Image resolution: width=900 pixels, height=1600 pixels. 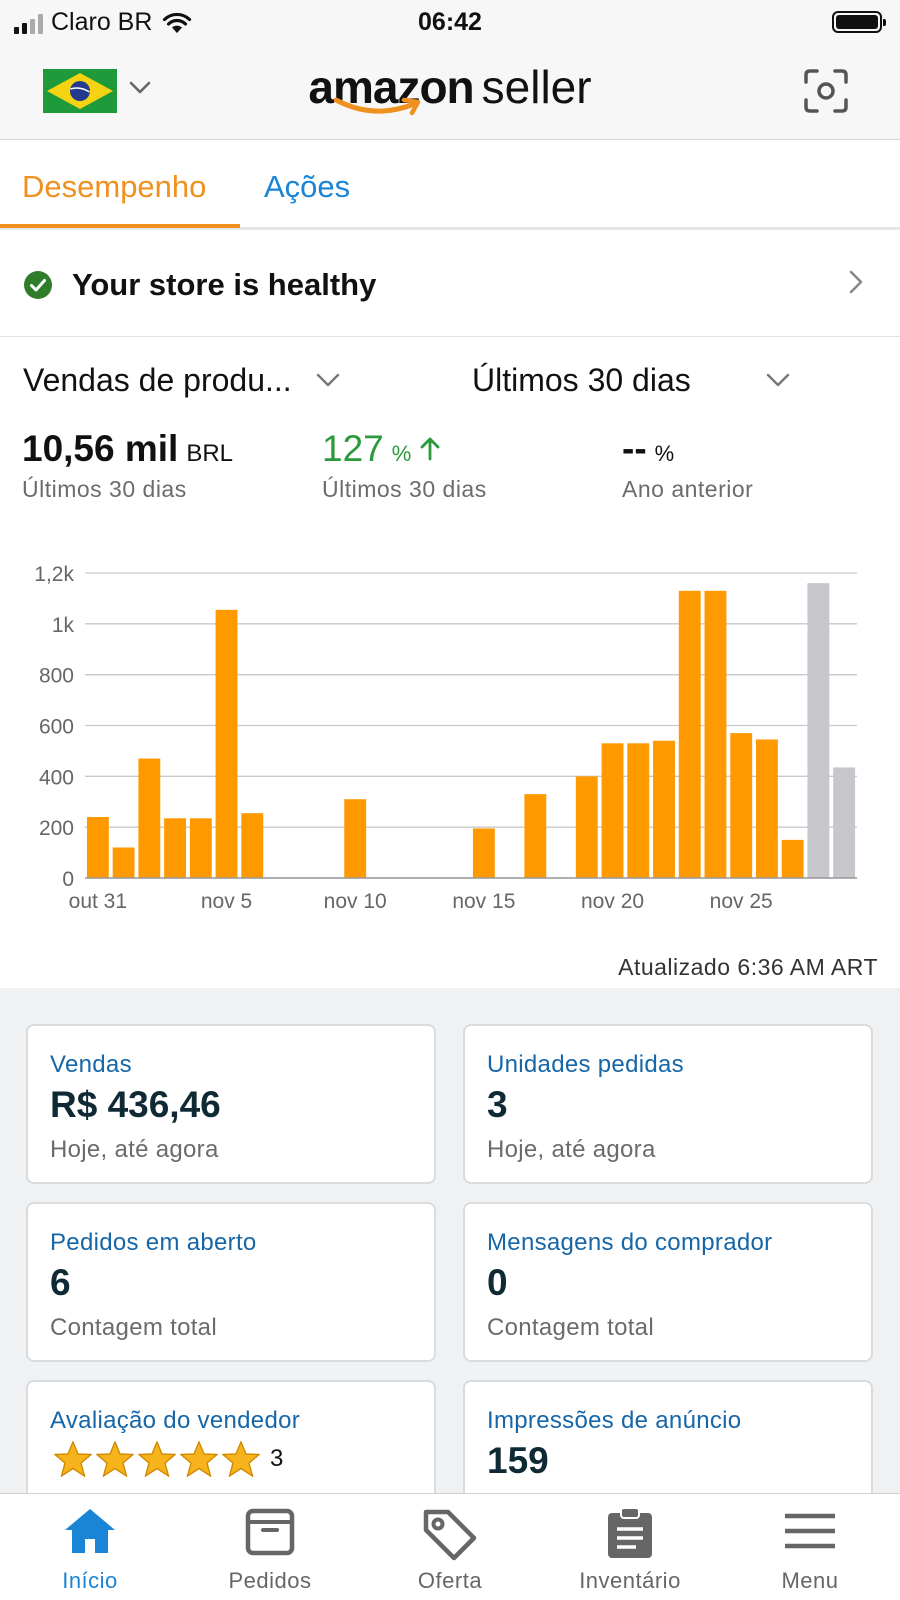 What do you see at coordinates (91, 1064) in the screenshot?
I see `card-title: Vendas` at bounding box center [91, 1064].